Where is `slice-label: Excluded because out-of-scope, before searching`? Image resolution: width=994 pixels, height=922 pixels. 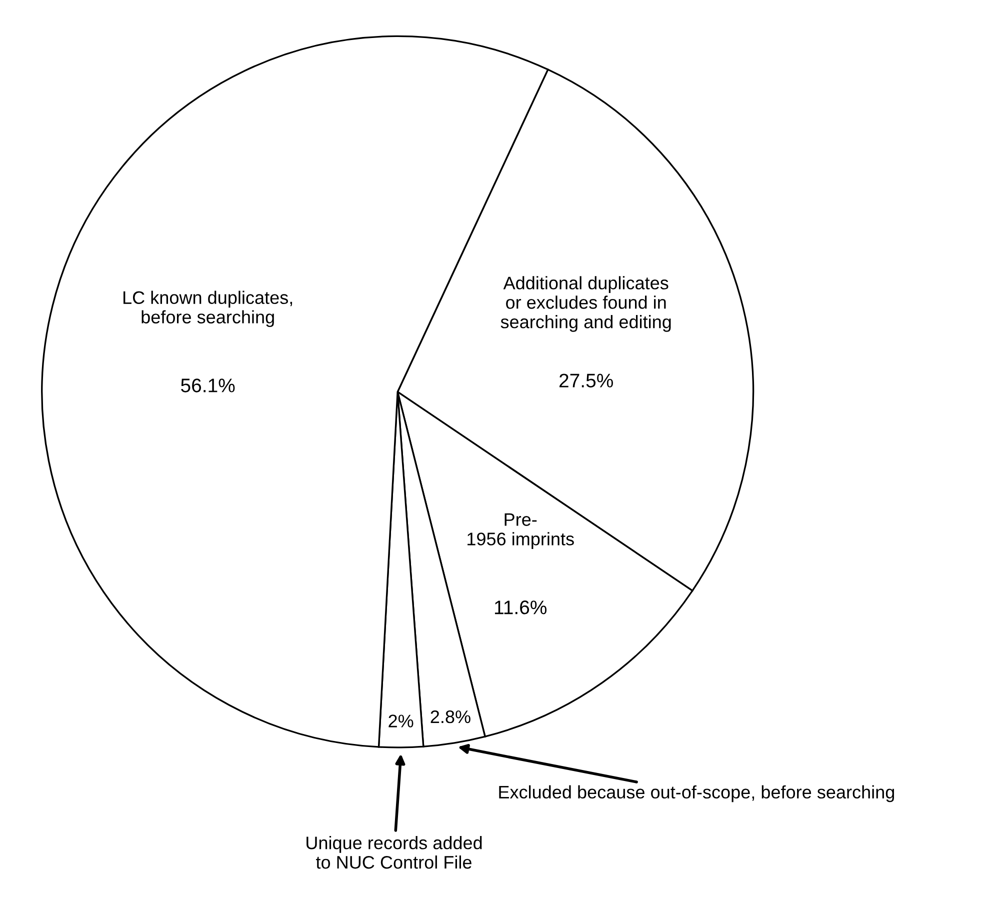 slice-label: Excluded because out-of-scope, before searching is located at coordinates (696, 793).